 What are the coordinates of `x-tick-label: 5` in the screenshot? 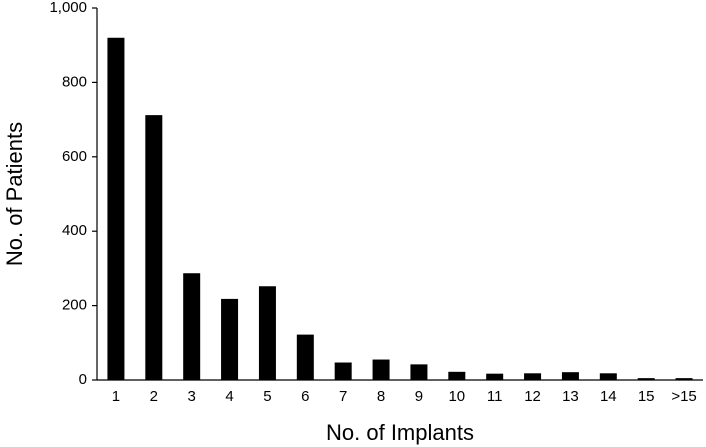 It's located at (267, 396).